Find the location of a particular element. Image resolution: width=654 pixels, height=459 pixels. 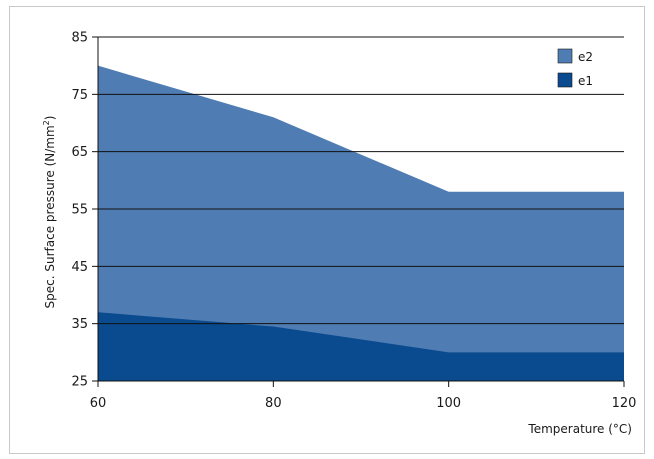

y-tick-label-75: 75 is located at coordinates (79, 95).